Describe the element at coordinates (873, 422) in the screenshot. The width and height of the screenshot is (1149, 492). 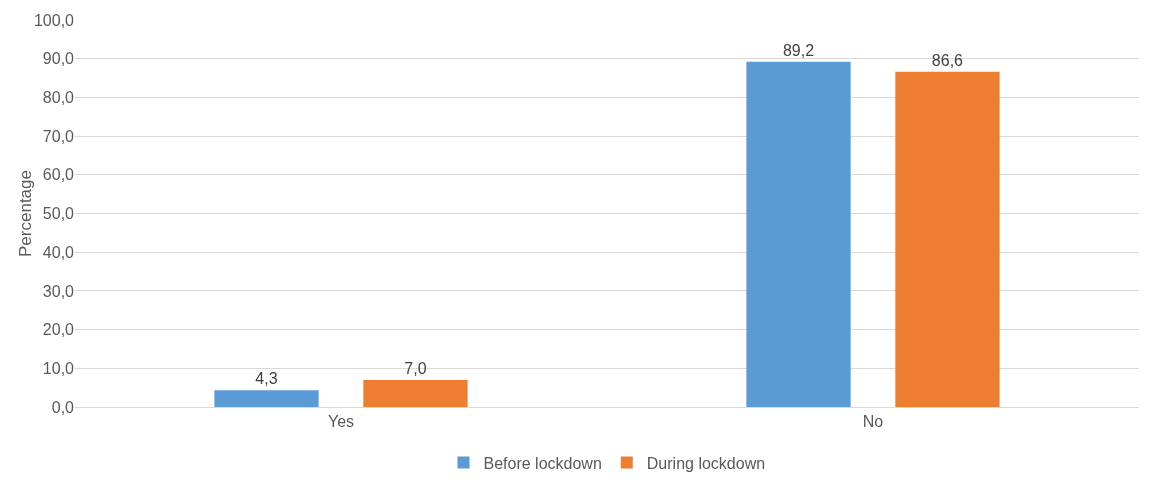
I see `x-tick-label: No` at that location.